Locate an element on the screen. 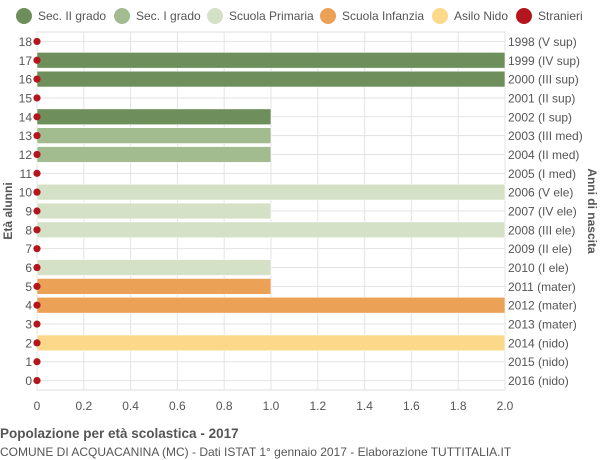 This screenshot has height=460, width=600. y-tick-year-label: 2000 (III sup) is located at coordinates (543, 80).